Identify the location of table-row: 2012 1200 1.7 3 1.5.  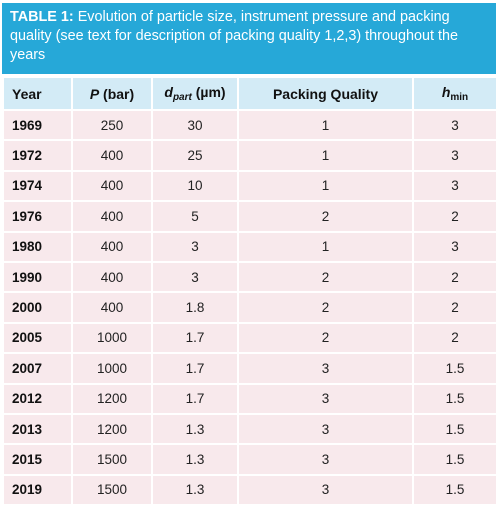
(250, 398).